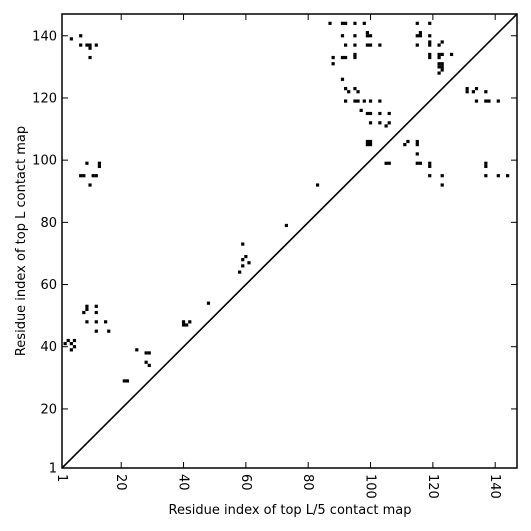 The height and width of the screenshot is (531, 531). What do you see at coordinates (48, 285) in the screenshot?
I see `y-tick-label: 60` at bounding box center [48, 285].